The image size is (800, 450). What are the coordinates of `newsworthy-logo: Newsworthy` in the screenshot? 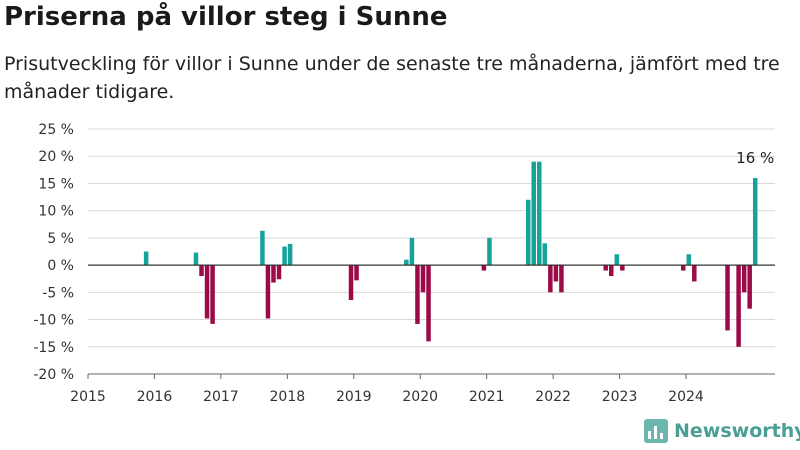 It's located at (722, 431).